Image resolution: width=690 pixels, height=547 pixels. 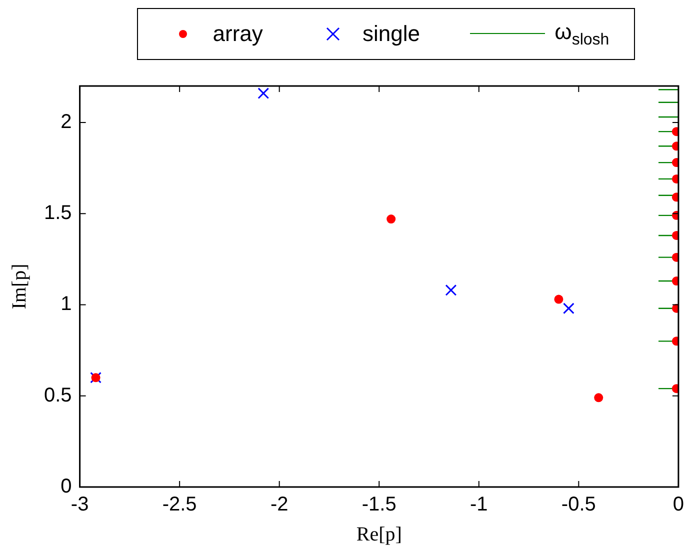 What do you see at coordinates (19, 287) in the screenshot?
I see `y-axis-title: Im[p]` at bounding box center [19, 287].